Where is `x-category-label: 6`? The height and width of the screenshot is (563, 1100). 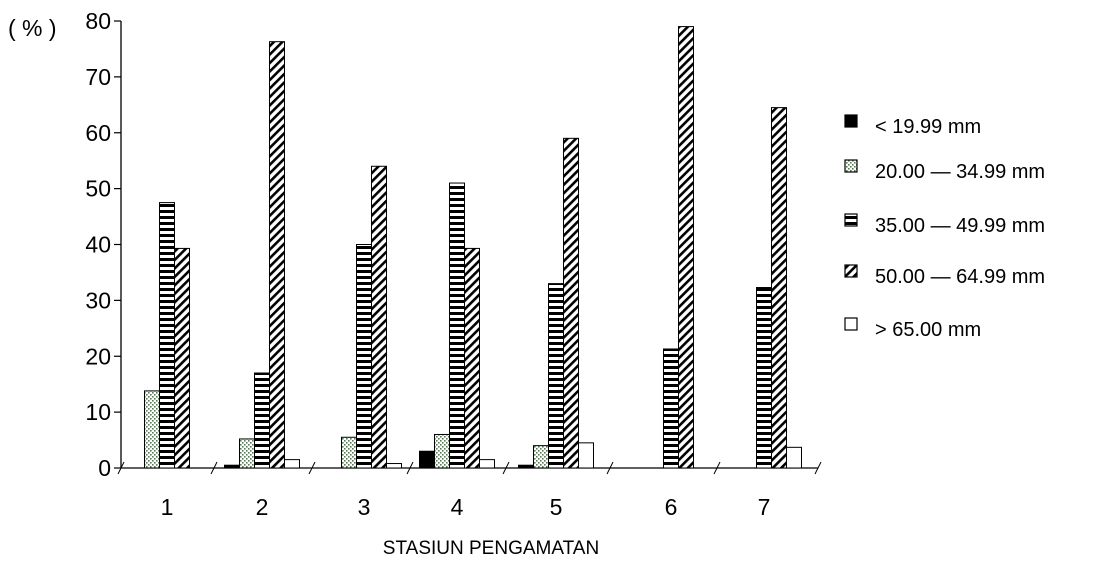
x-category-label: 6 is located at coordinates (671, 507).